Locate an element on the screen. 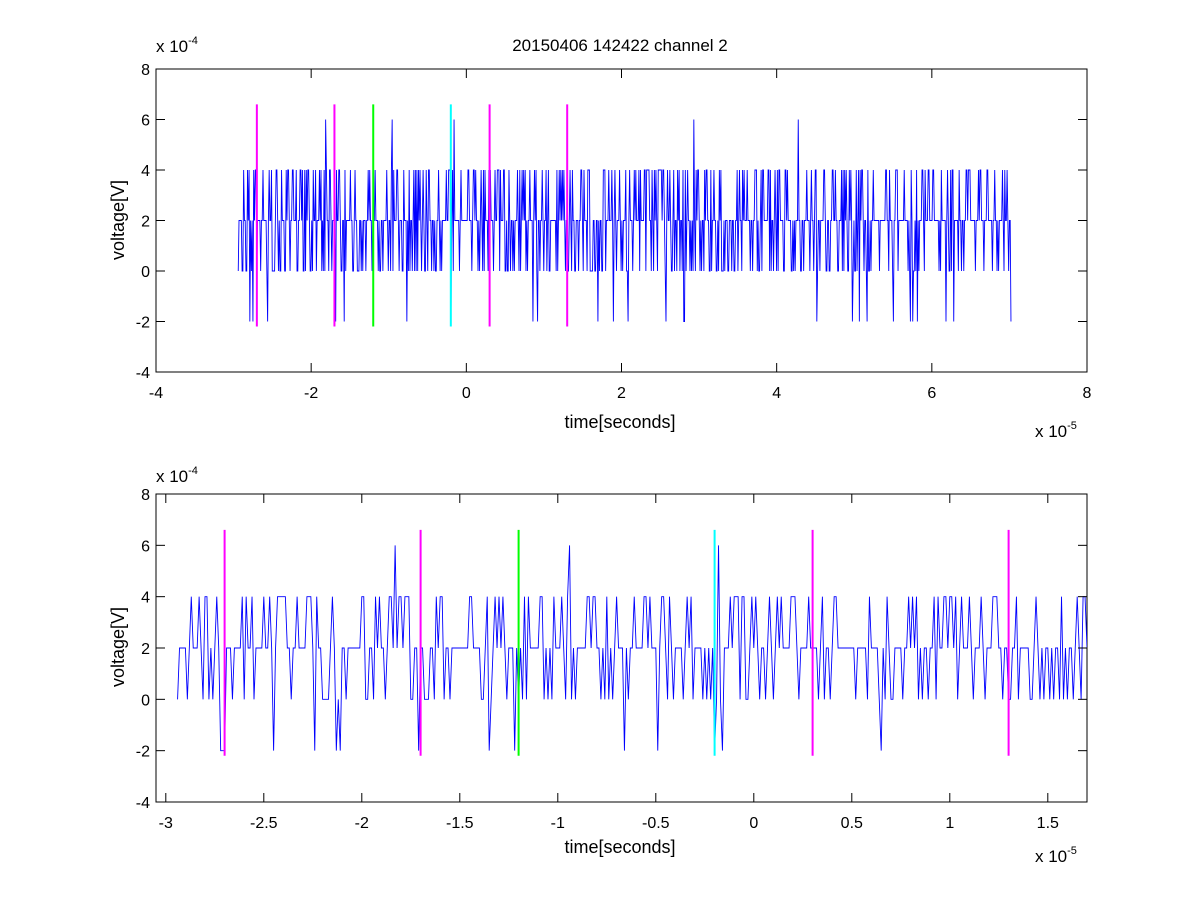 Image resolution: width=1200 pixels, height=900 pixels. y-multiplier-bottom: x 10-4 is located at coordinates (177, 475).